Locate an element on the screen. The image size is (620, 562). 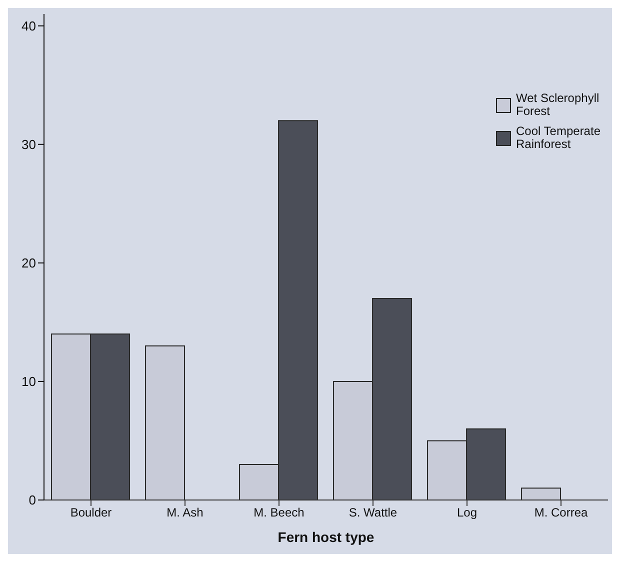
x-tick-label: S. Wattle is located at coordinates (373, 513).